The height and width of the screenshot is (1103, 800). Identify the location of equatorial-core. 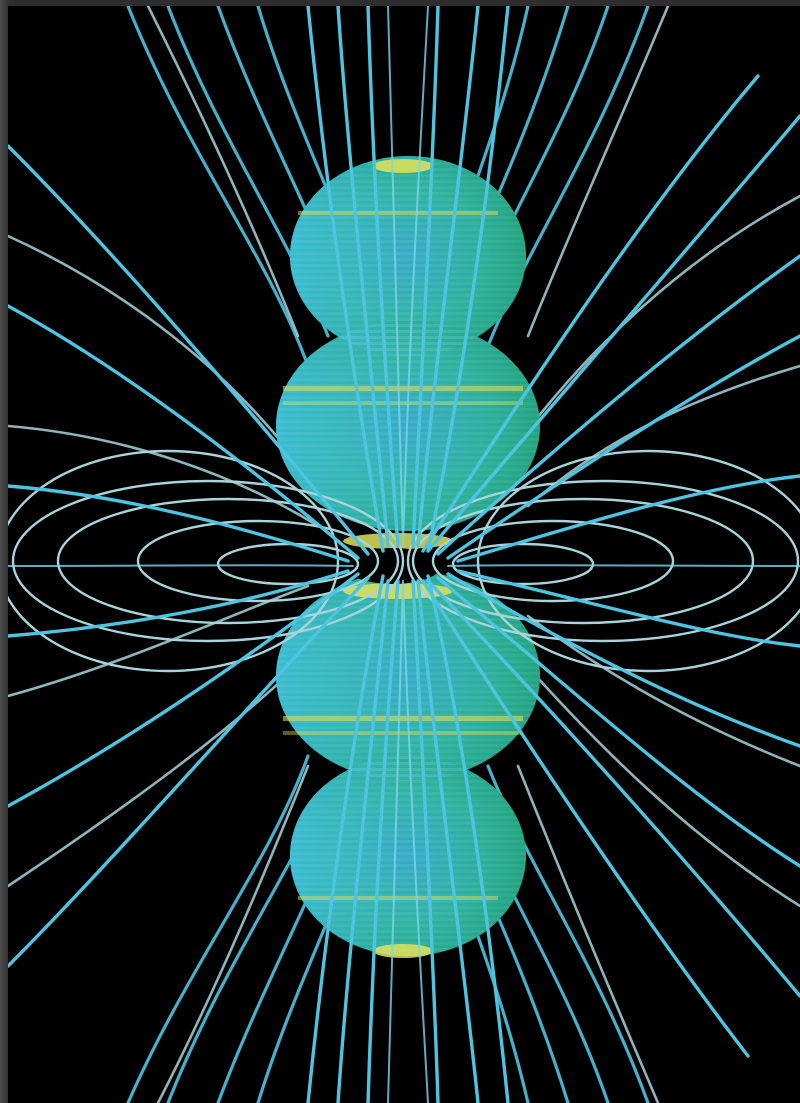
(393, 566).